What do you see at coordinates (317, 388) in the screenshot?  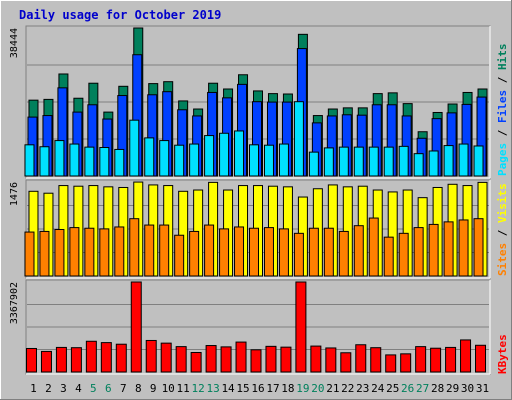 I see `x-tick-label-day-20: 20` at bounding box center [317, 388].